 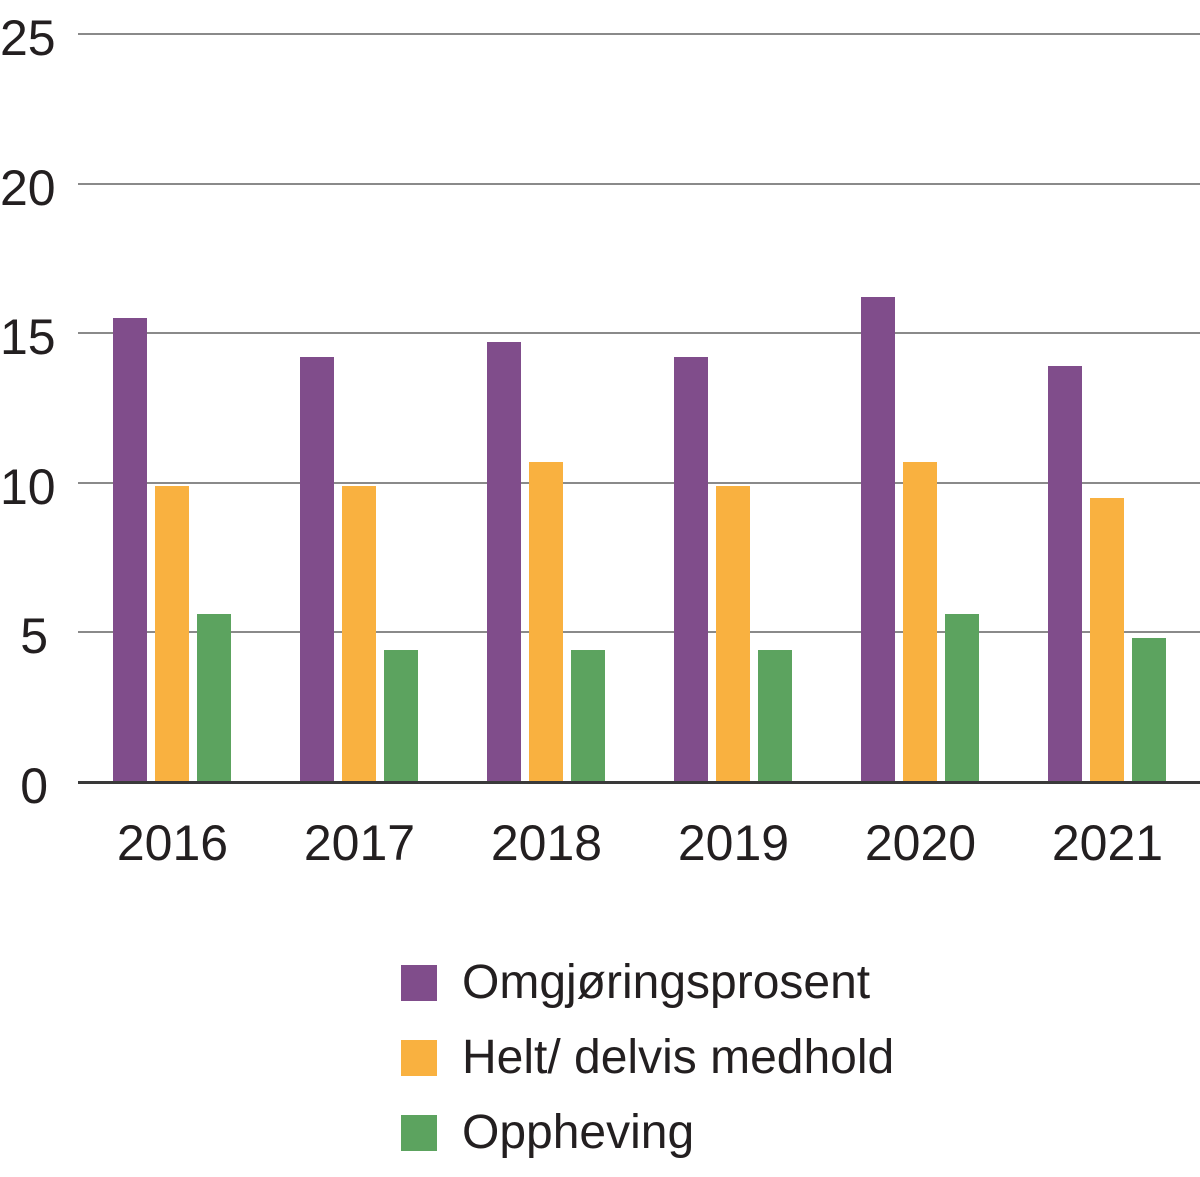 I want to click on legend-item-omgjoringsprosent: Omgjøringsprosent, so click(x=647, y=982).